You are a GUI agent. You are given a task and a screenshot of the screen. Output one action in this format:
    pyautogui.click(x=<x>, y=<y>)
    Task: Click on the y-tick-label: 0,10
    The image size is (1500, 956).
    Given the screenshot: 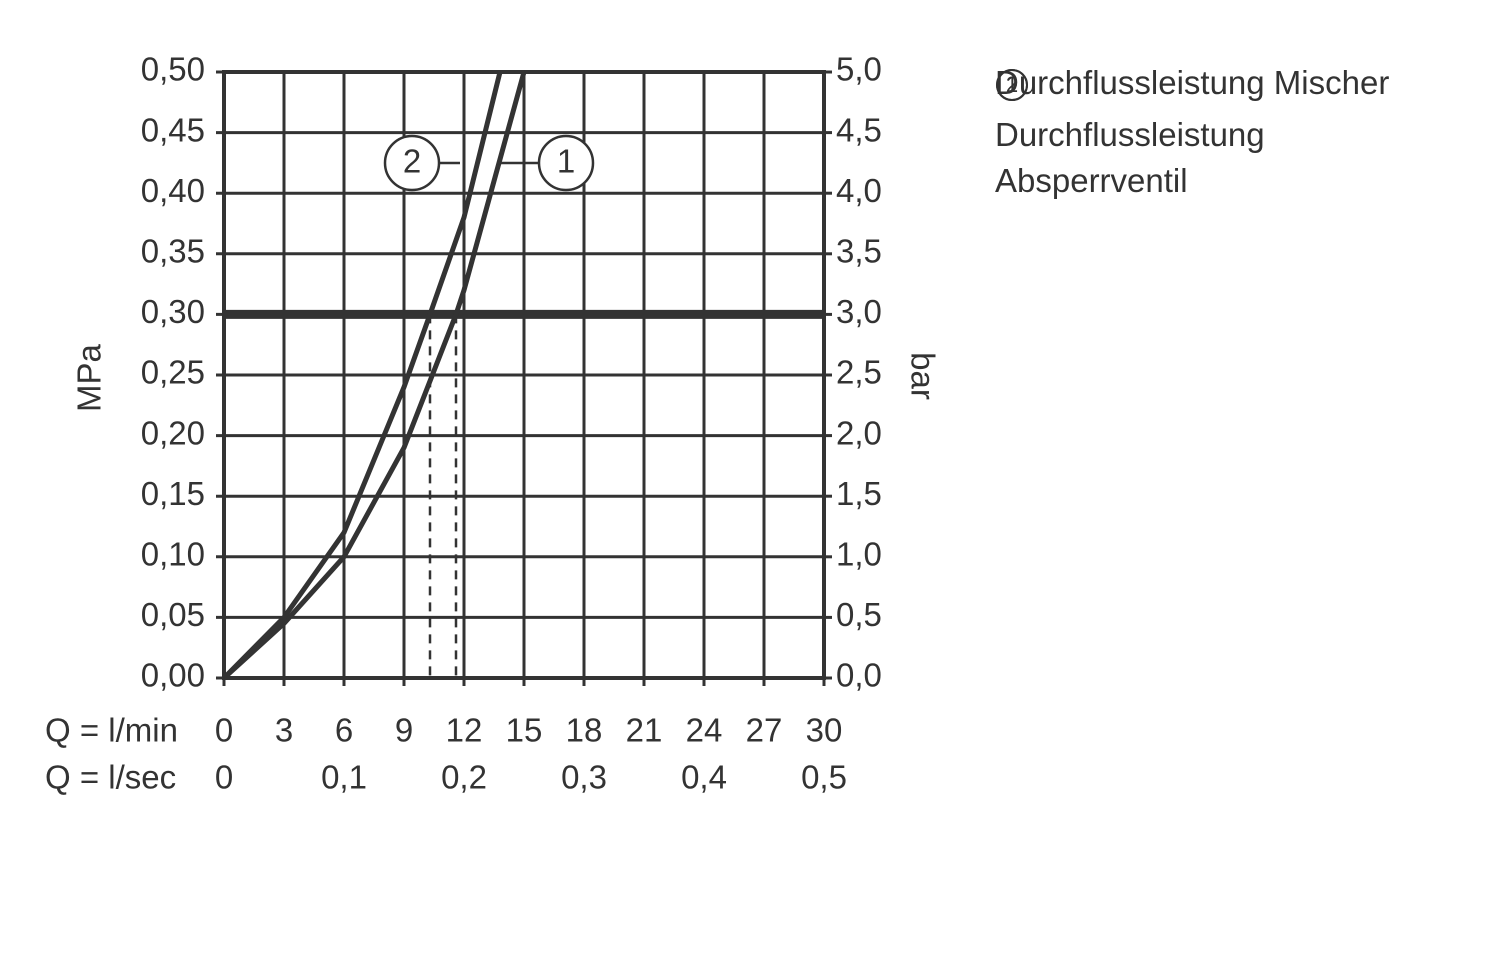 What is the action you would take?
    pyautogui.click(x=173, y=554)
    